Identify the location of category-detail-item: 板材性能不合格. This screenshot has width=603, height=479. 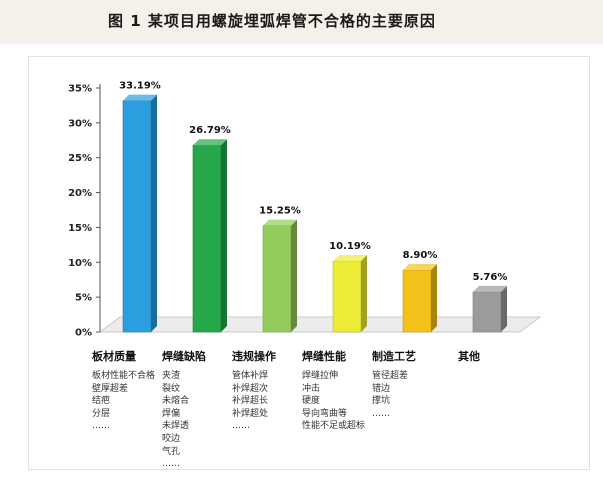
(124, 376).